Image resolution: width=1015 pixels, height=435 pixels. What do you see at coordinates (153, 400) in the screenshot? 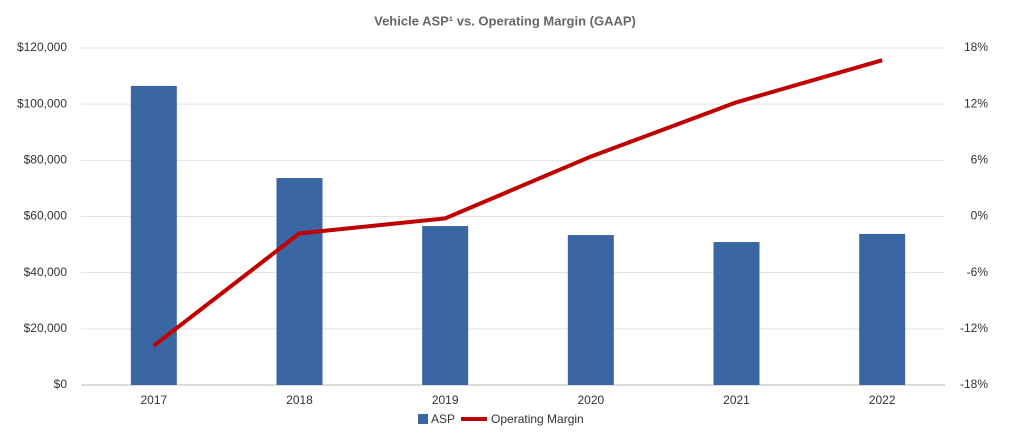
I see `x-tick-label: 2017` at bounding box center [153, 400].